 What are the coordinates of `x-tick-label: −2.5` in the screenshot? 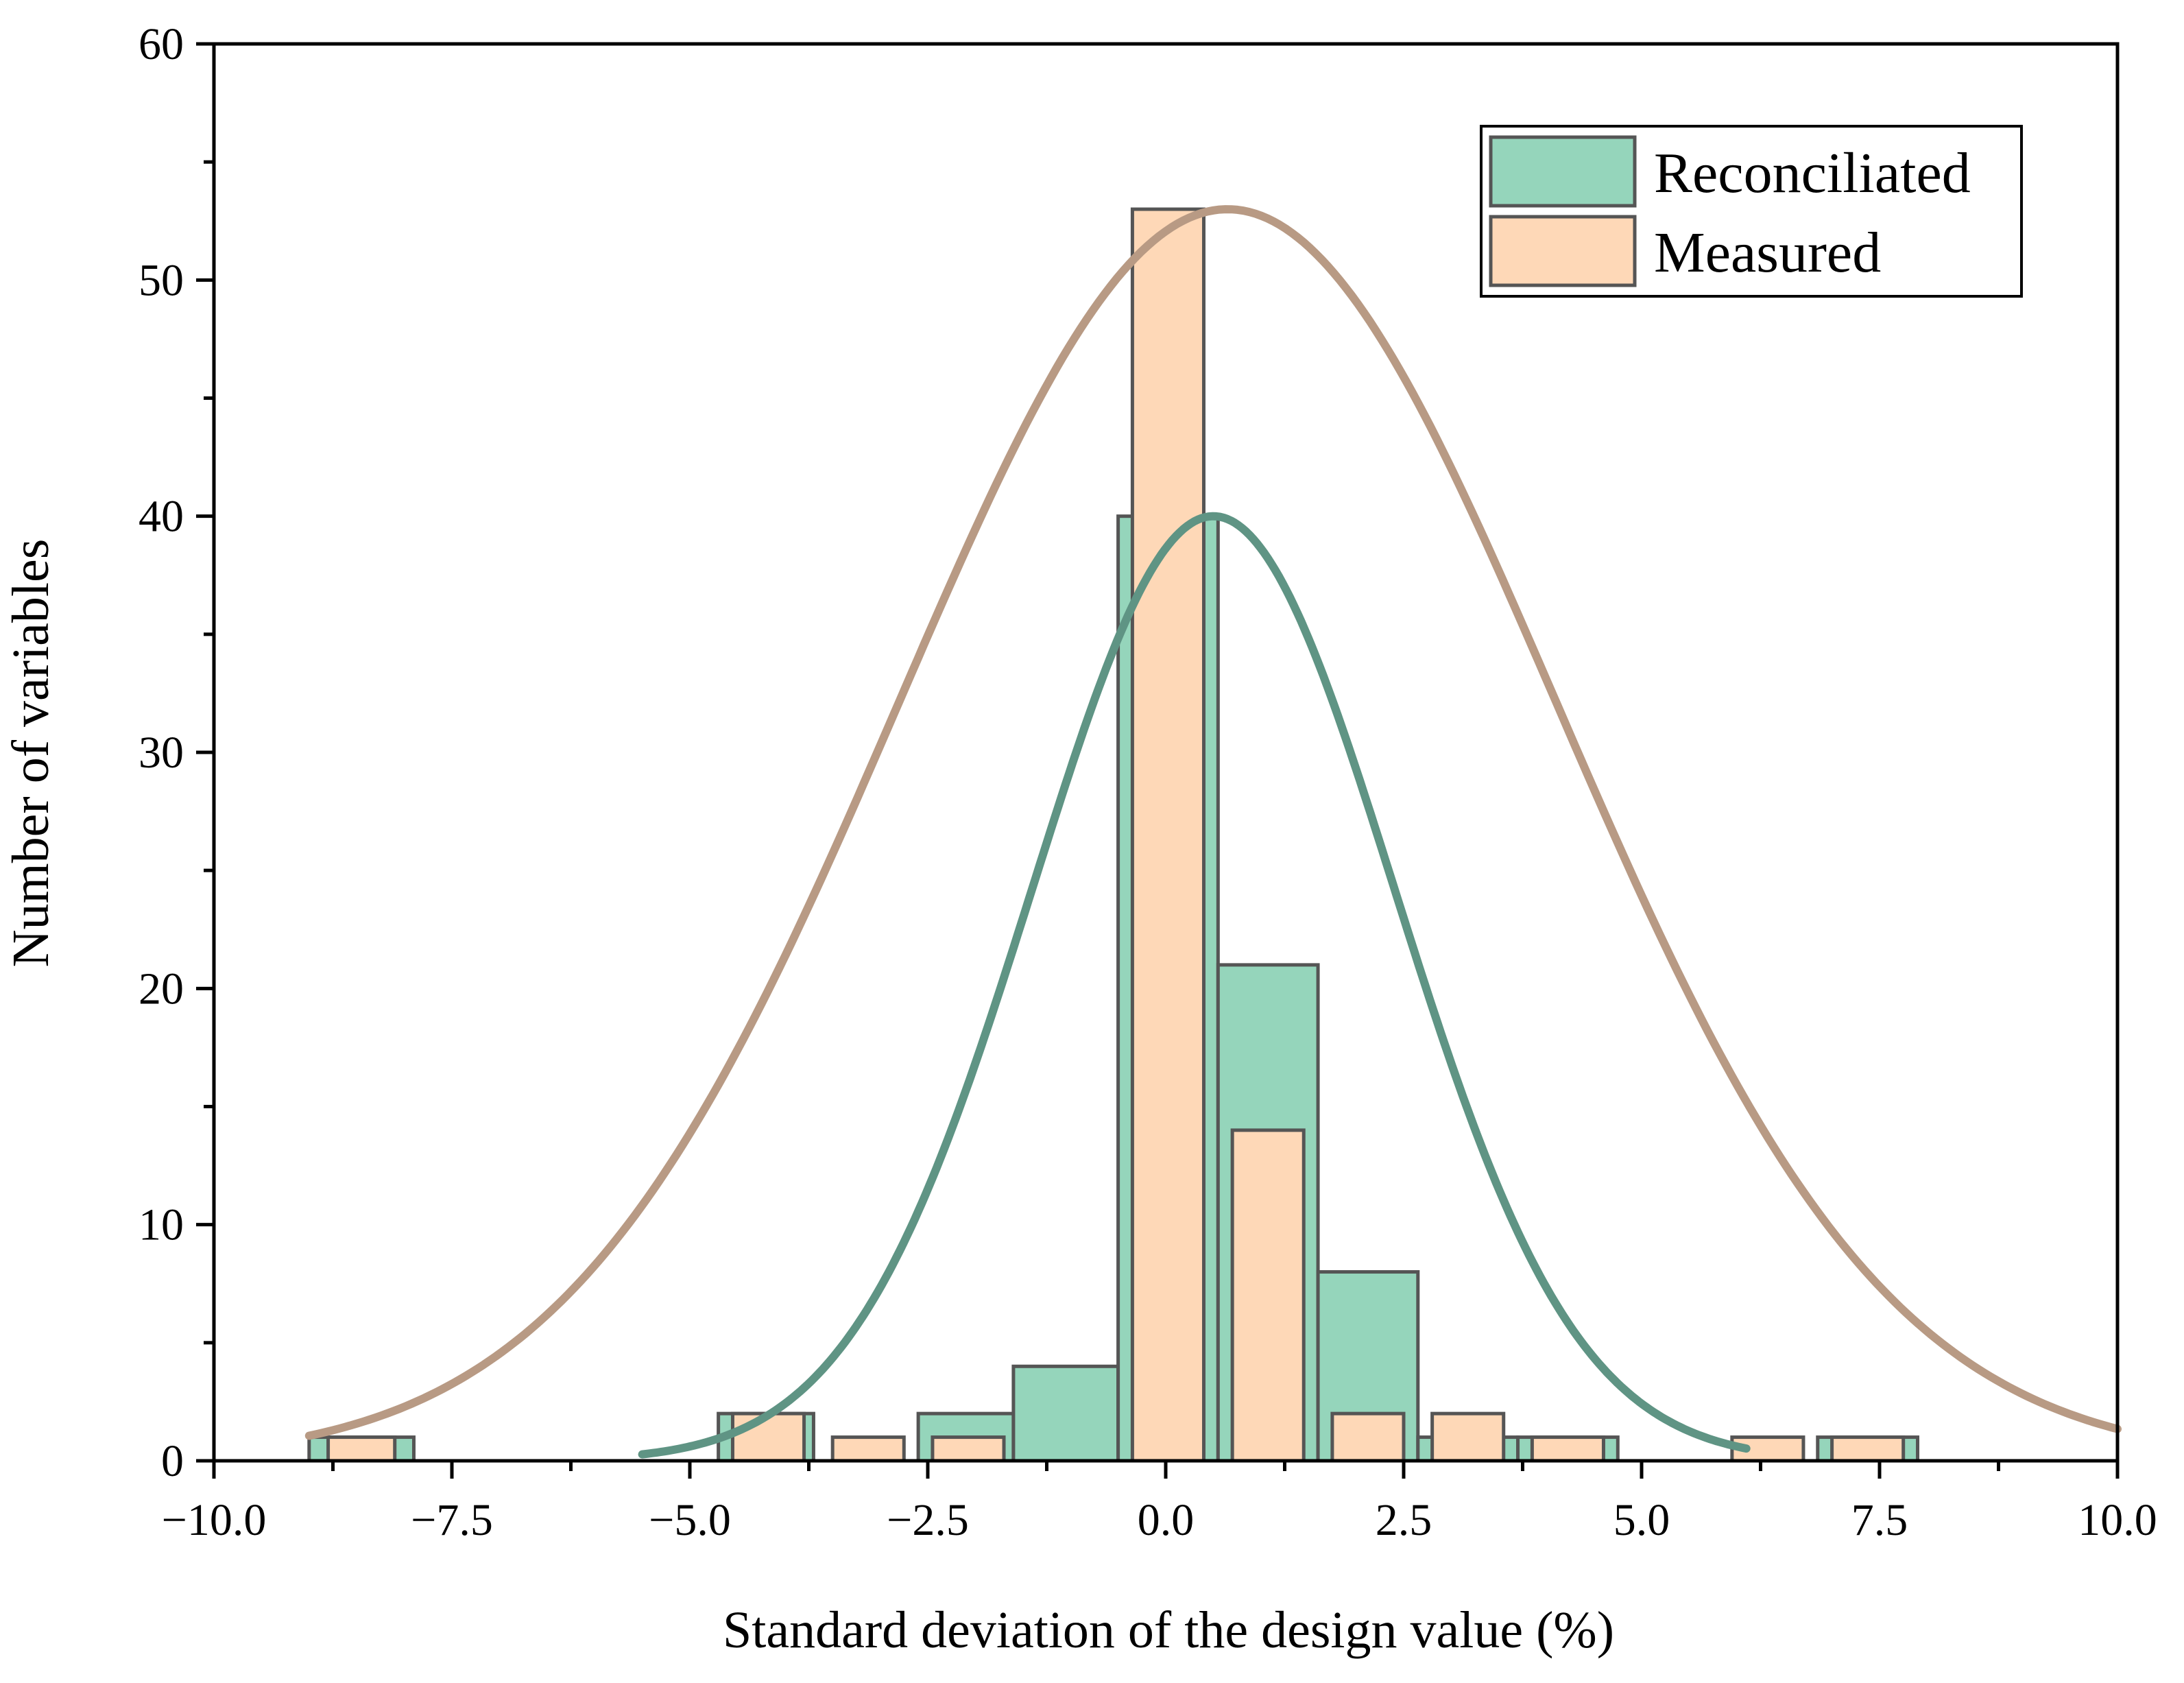 It's located at (928, 1520).